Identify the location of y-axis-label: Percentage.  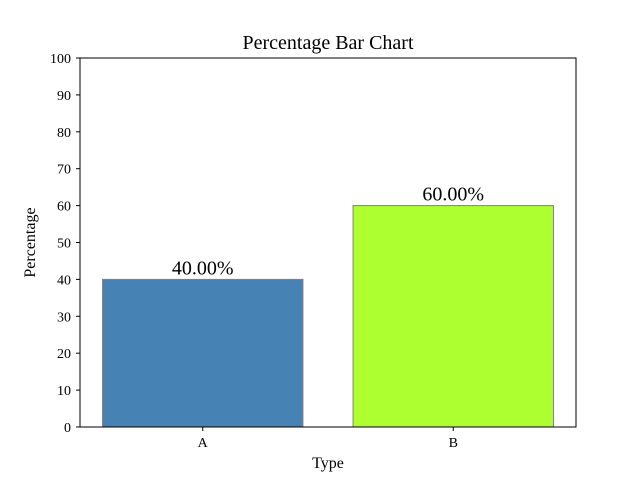
(30, 242).